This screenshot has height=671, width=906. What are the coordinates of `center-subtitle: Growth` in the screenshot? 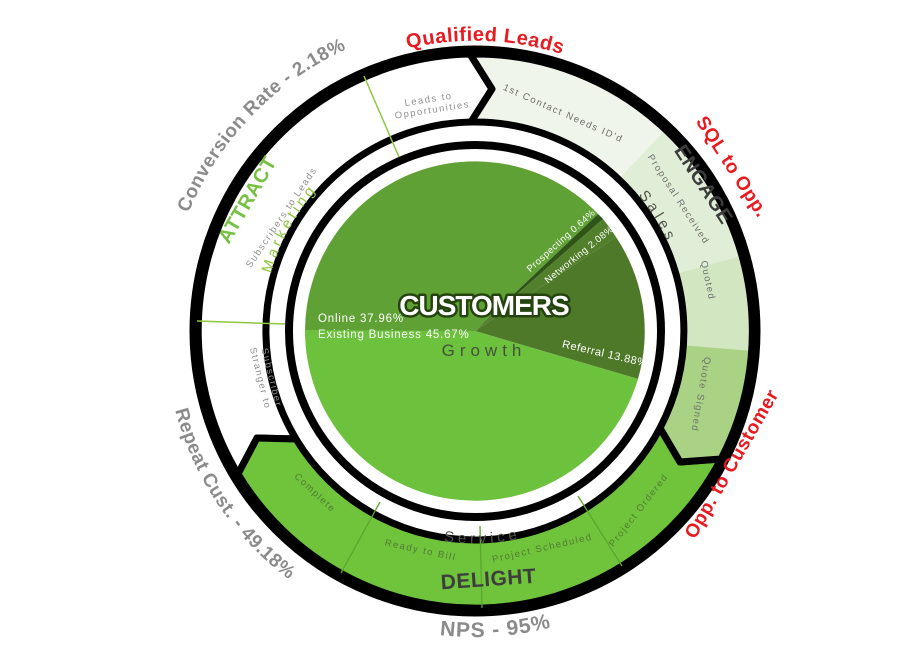 It's located at (484, 350).